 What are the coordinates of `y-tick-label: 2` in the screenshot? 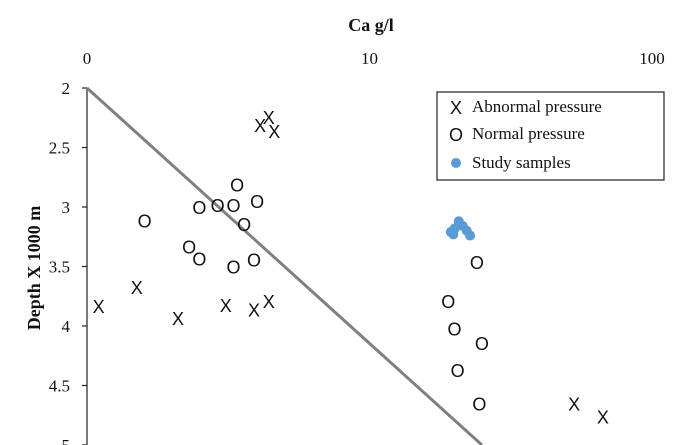 It's located at (66, 88).